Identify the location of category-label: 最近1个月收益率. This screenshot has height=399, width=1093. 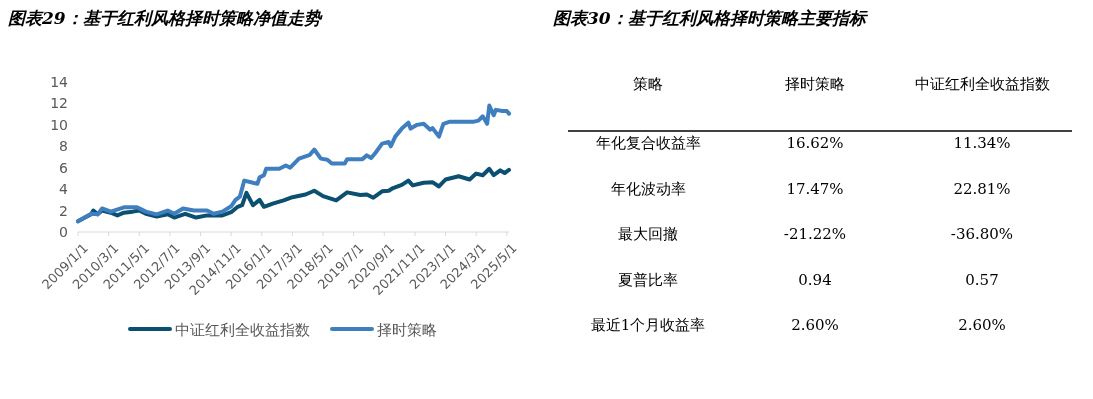
(648, 325).